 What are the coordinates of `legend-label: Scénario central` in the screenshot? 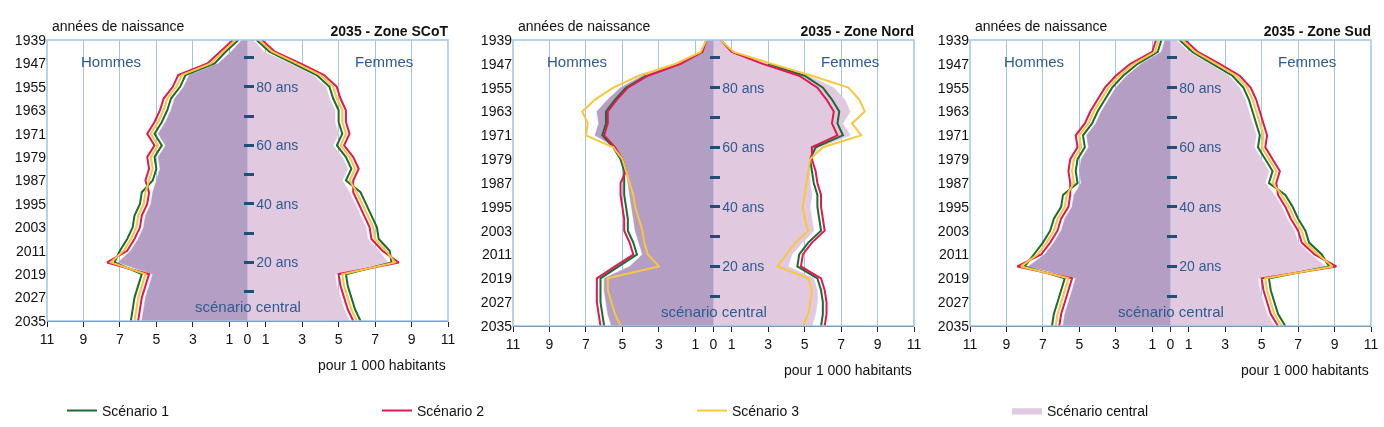 It's located at (1098, 410).